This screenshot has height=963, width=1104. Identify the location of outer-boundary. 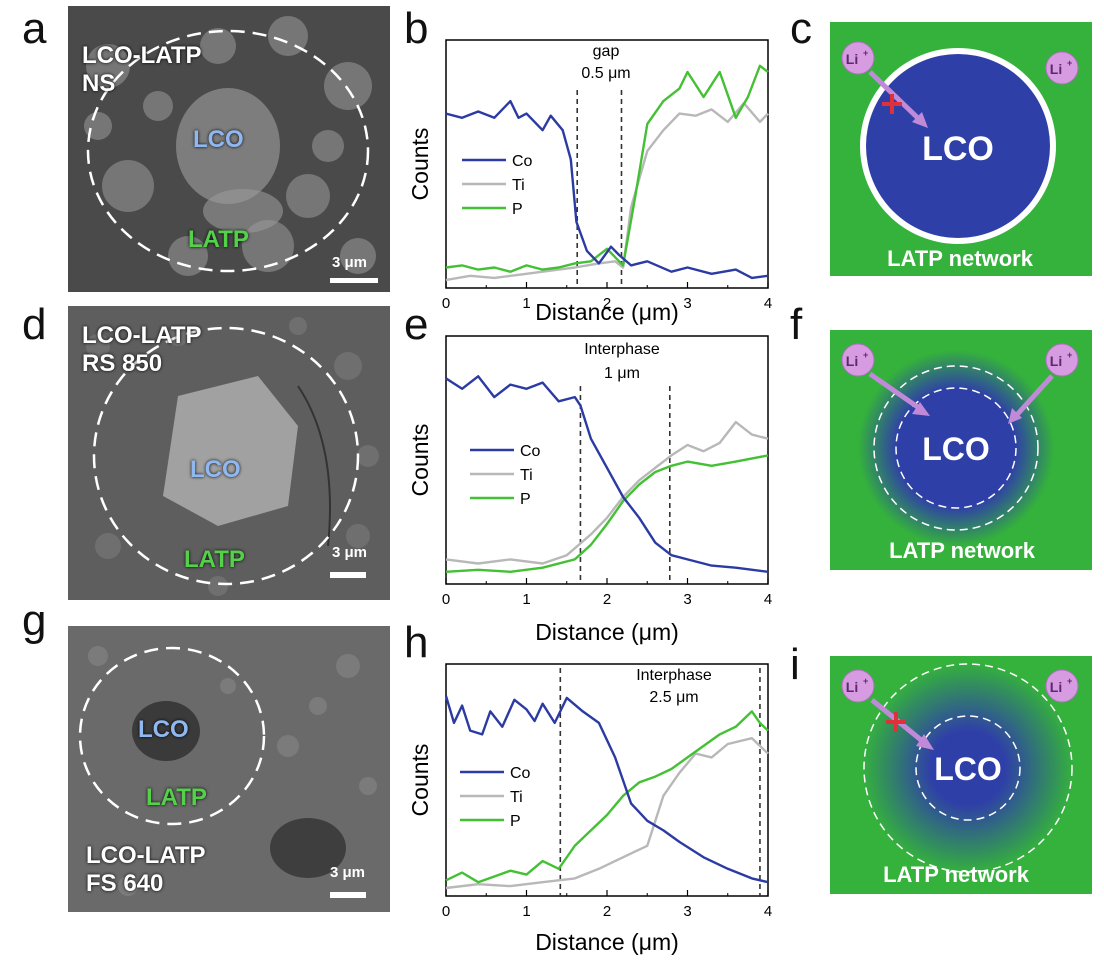
(956, 448).